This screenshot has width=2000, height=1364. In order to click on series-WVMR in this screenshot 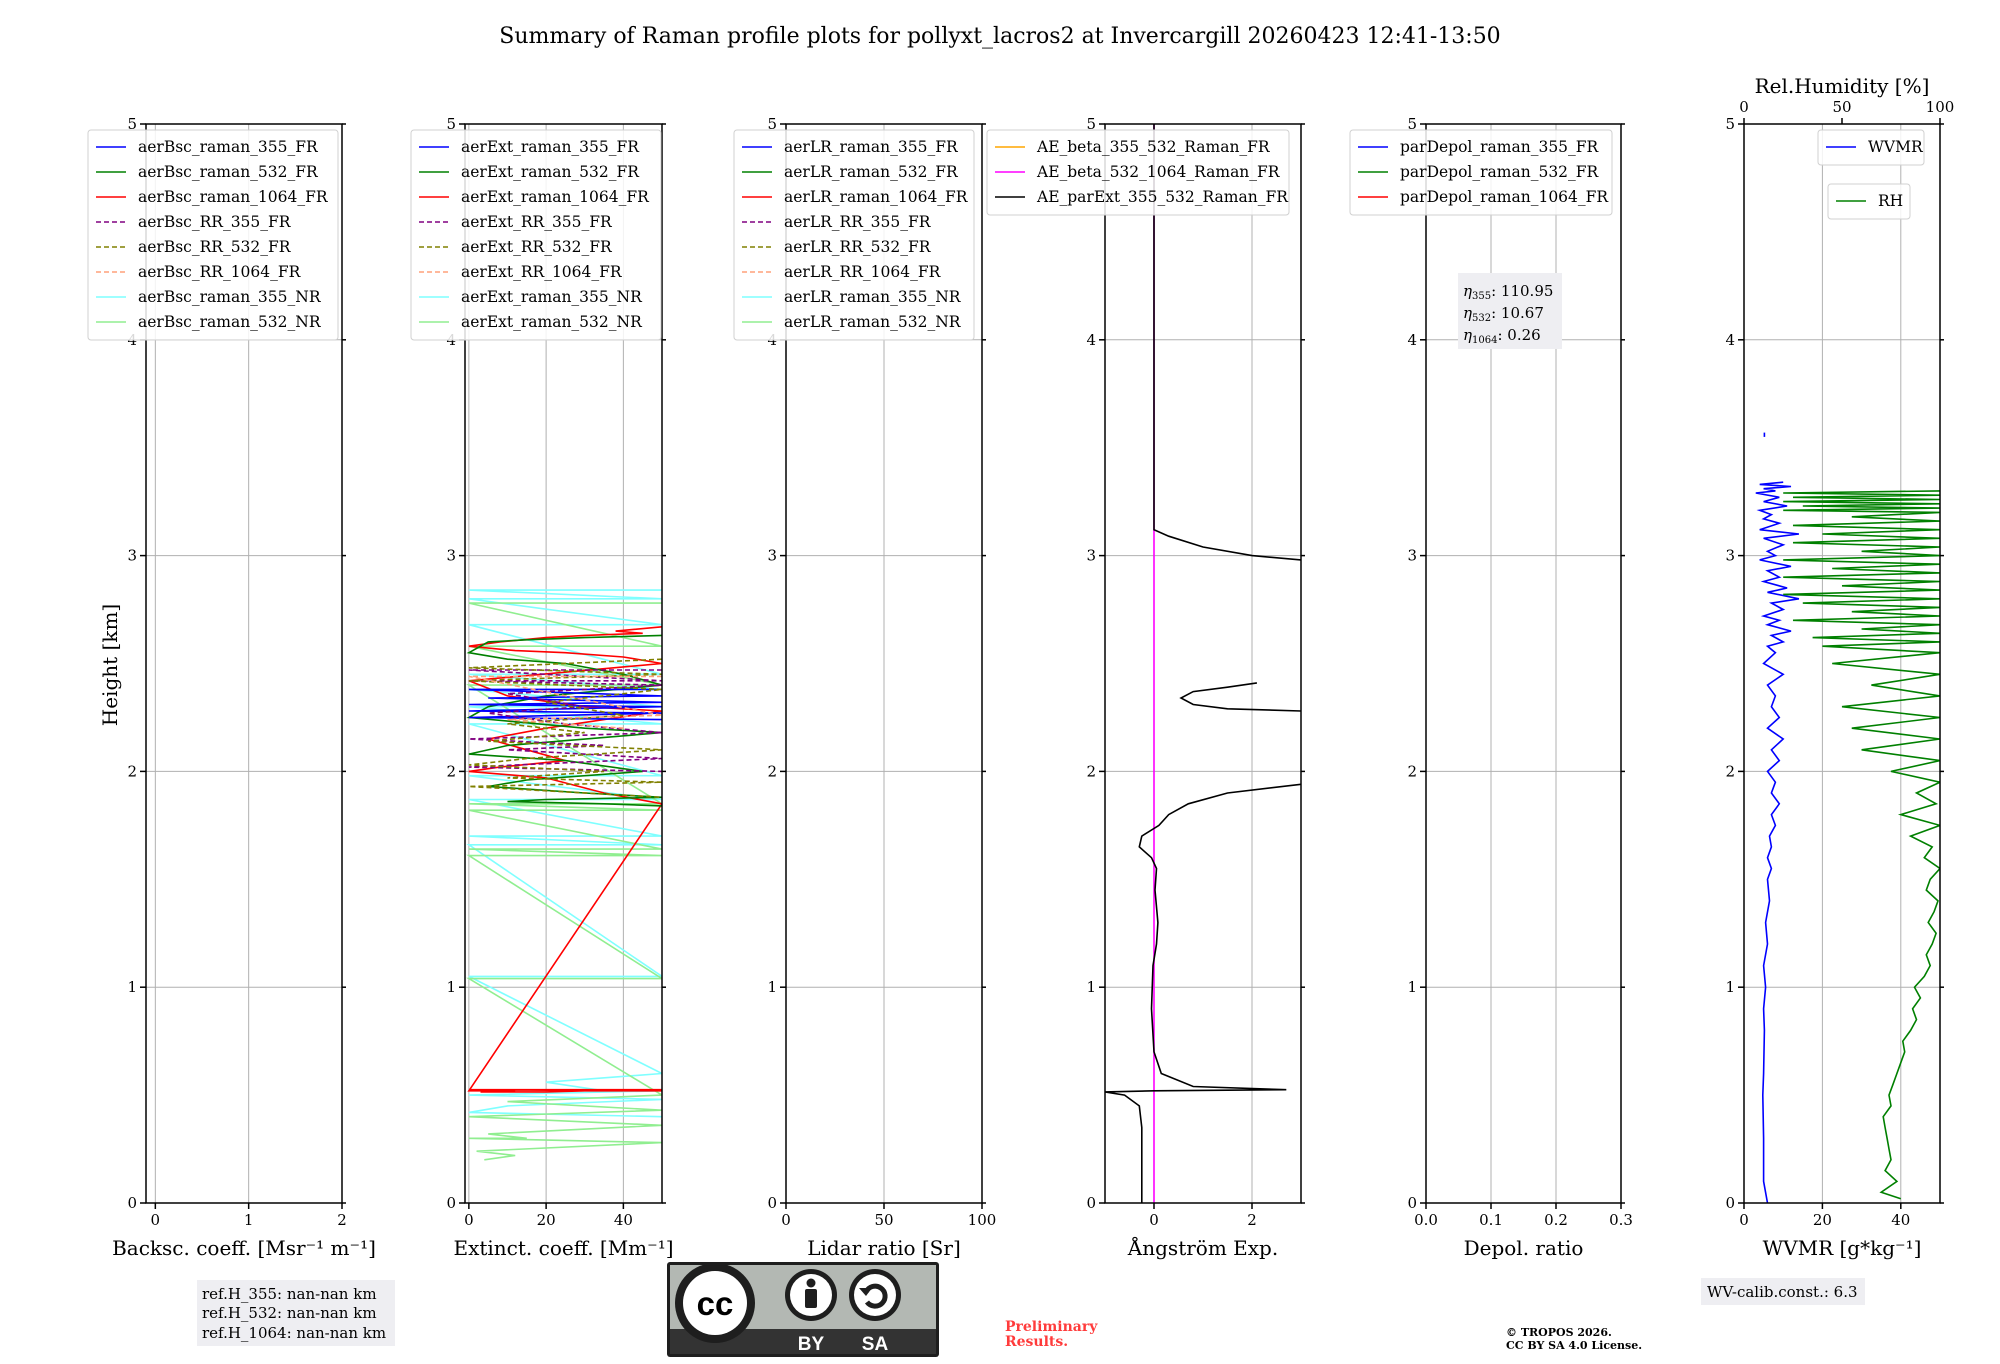, I will do `click(1777, 842)`.